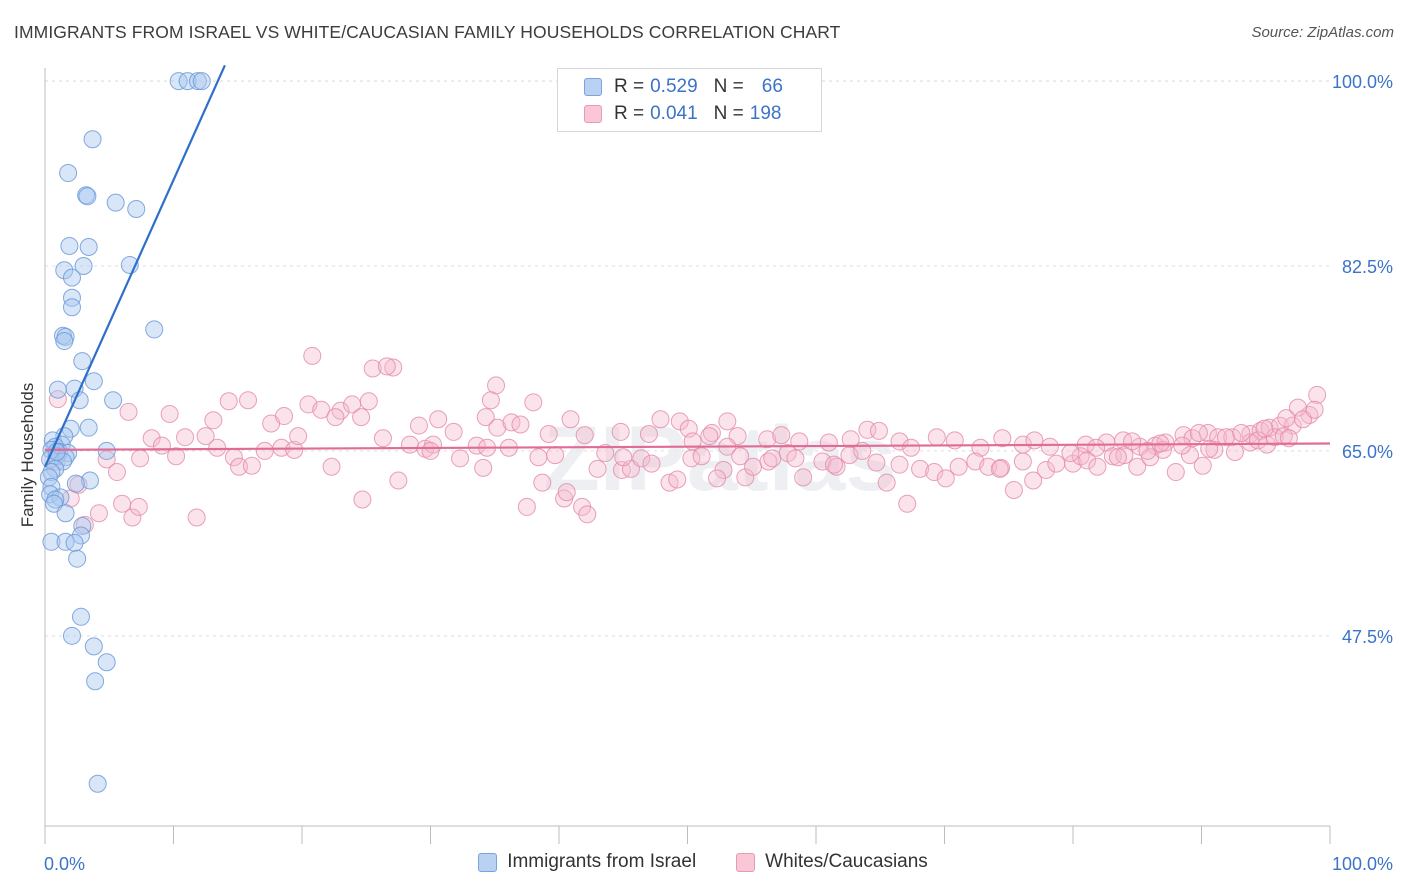  What do you see at coordinates (1367, 637) in the screenshot?
I see `y-tick-label: 47.5%` at bounding box center [1367, 637].